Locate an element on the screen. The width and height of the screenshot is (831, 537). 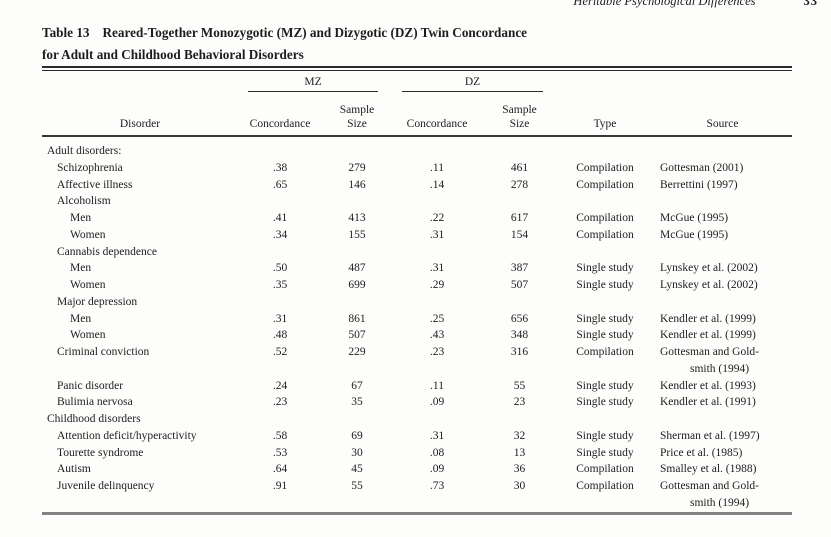
mz-sample-size-cell: 69 is located at coordinates (357, 435).